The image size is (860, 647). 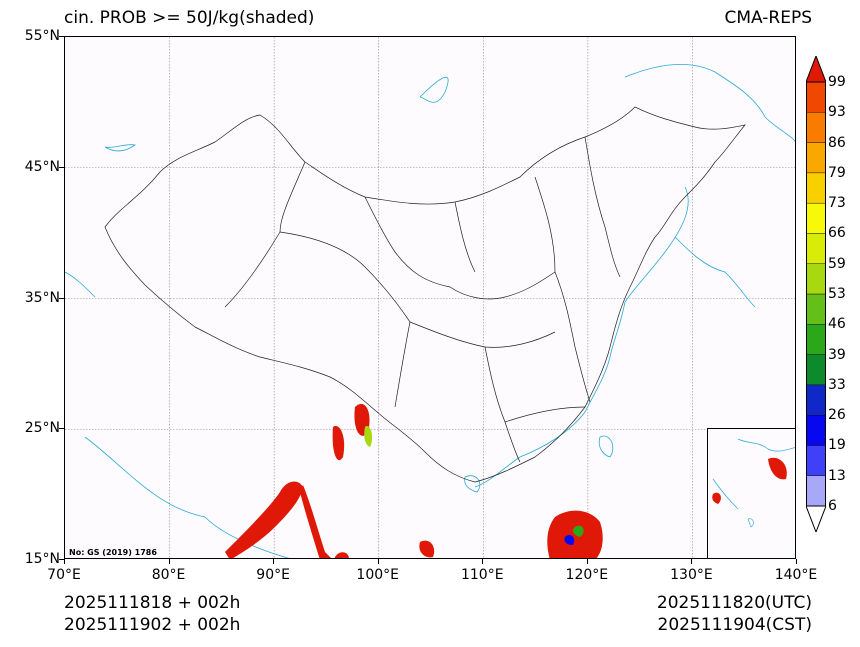 What do you see at coordinates (796, 575) in the screenshot?
I see `longitude-label: 140°E` at bounding box center [796, 575].